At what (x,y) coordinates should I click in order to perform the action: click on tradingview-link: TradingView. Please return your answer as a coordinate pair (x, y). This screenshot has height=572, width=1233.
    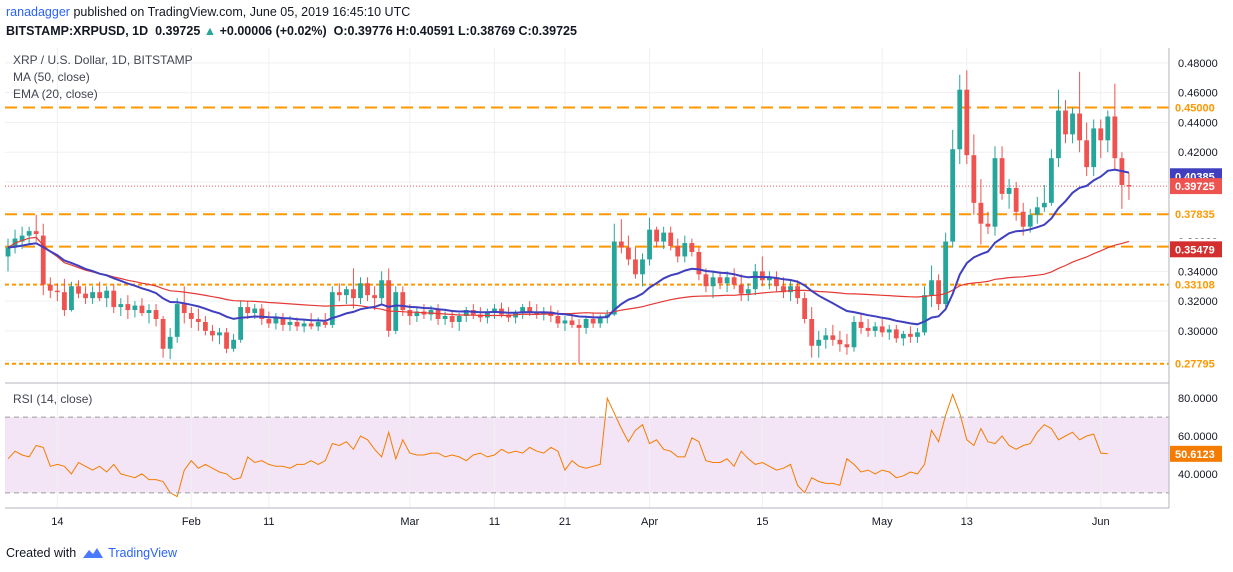
    Looking at the image, I should click on (142, 553).